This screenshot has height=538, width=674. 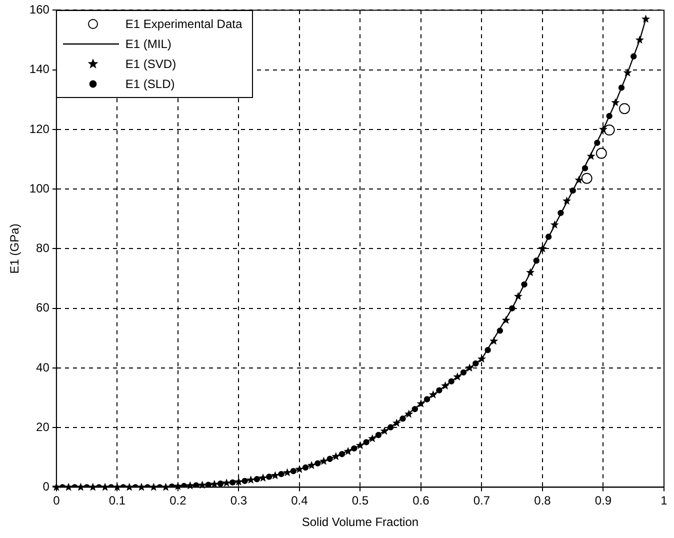 What do you see at coordinates (43, 307) in the screenshot?
I see `y-tick-label: 60` at bounding box center [43, 307].